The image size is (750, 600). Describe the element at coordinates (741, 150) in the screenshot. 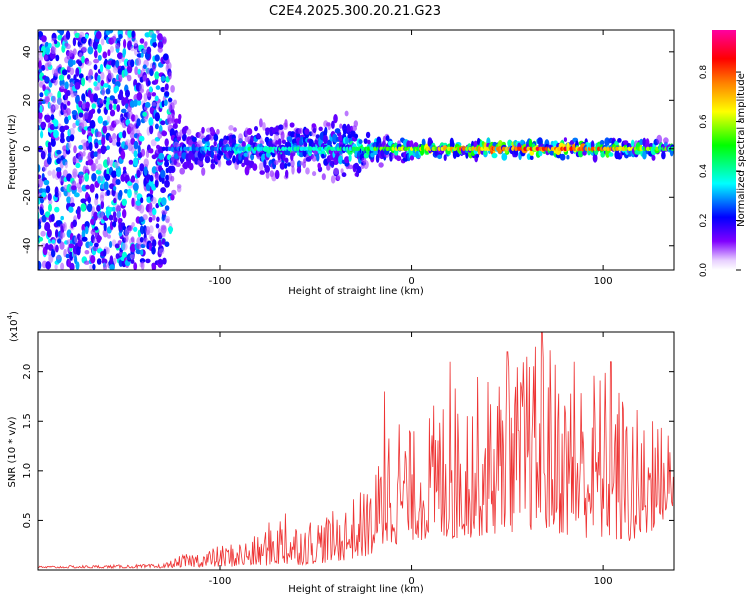

I see `colorbar-label: Normalized spectral amplitude` at that location.